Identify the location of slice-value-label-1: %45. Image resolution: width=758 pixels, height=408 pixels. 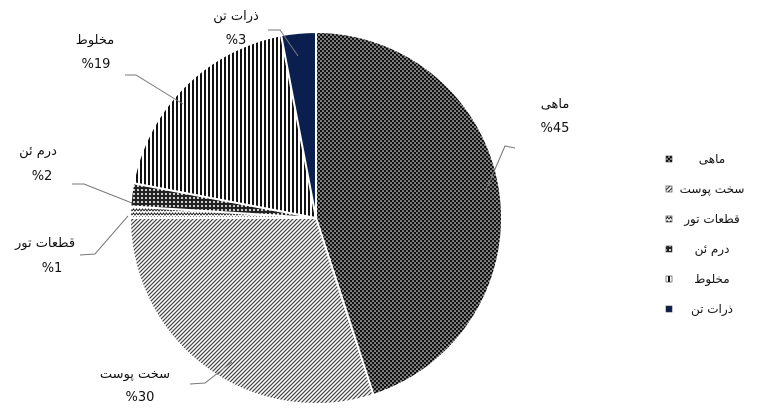
(555, 128).